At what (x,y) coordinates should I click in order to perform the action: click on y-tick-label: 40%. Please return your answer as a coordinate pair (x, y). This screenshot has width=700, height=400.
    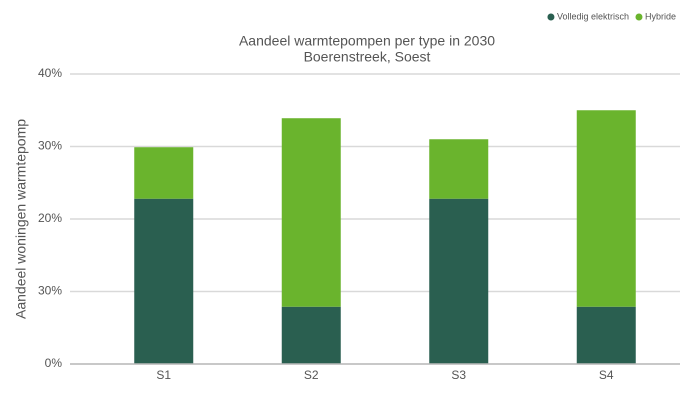
    Looking at the image, I should click on (50, 73).